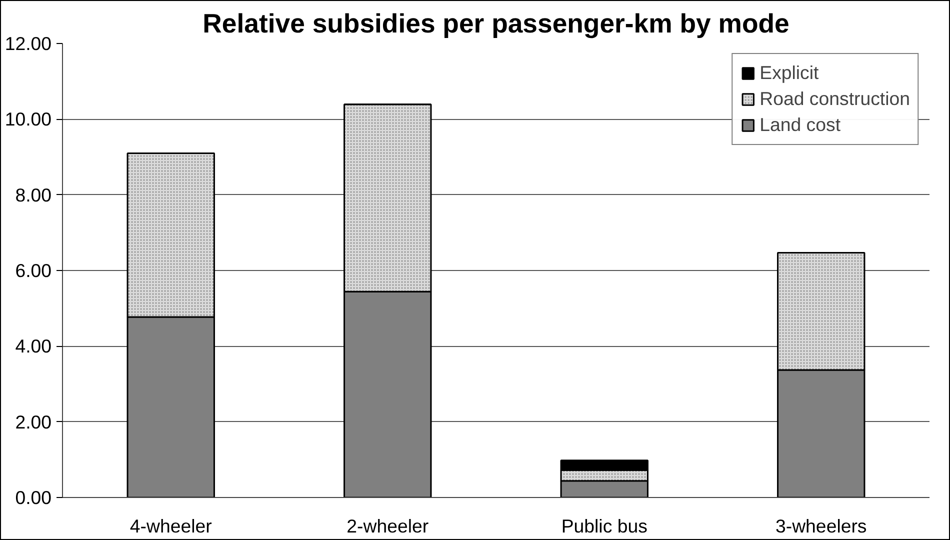 The height and width of the screenshot is (540, 950). Describe the element at coordinates (33, 497) in the screenshot. I see `y-tick-label: 0.00` at that location.